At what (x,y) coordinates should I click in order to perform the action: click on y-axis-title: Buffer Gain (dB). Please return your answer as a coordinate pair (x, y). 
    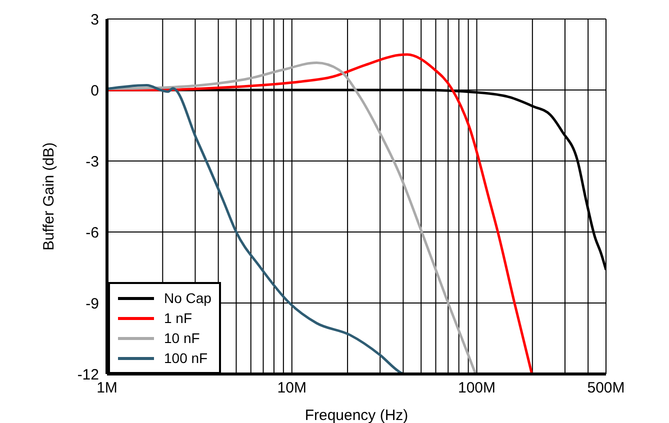
    Looking at the image, I should click on (49, 196).